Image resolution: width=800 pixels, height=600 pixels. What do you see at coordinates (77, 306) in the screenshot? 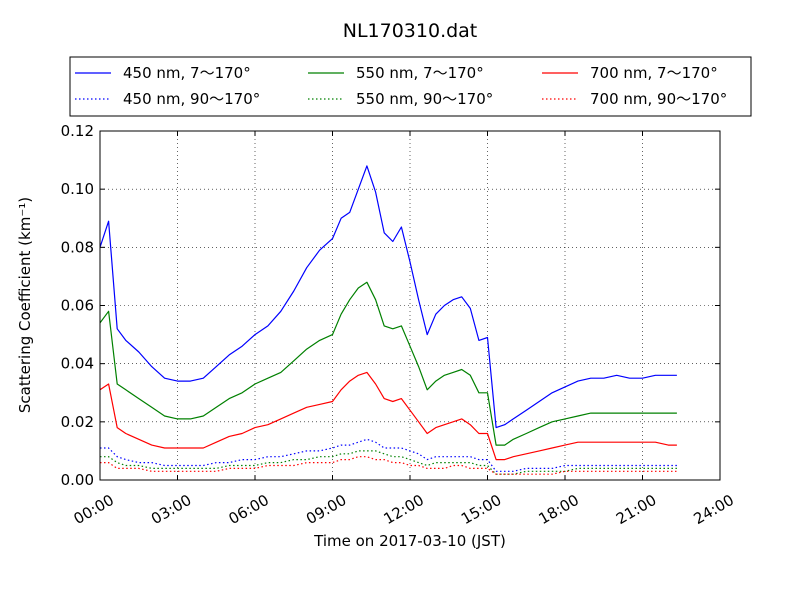
I see `y-tick-label: 0.06` at bounding box center [77, 306].